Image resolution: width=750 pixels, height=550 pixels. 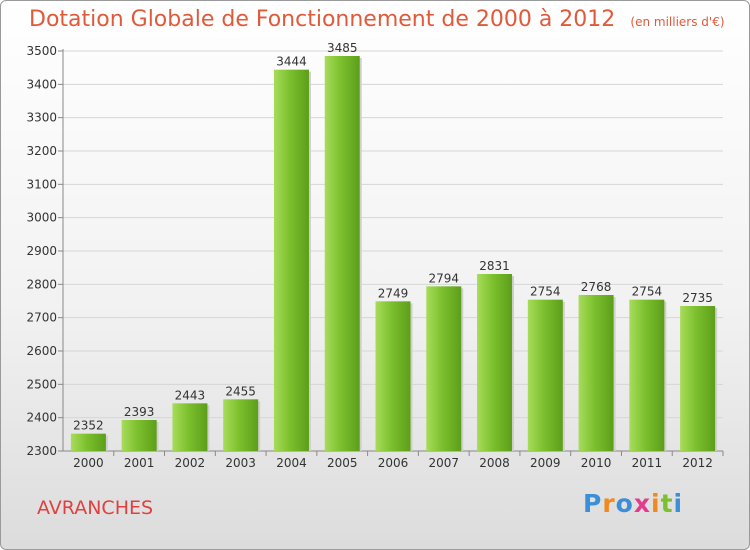 What do you see at coordinates (41, 184) in the screenshot?
I see `y-tick-label: 3100` at bounding box center [41, 184].